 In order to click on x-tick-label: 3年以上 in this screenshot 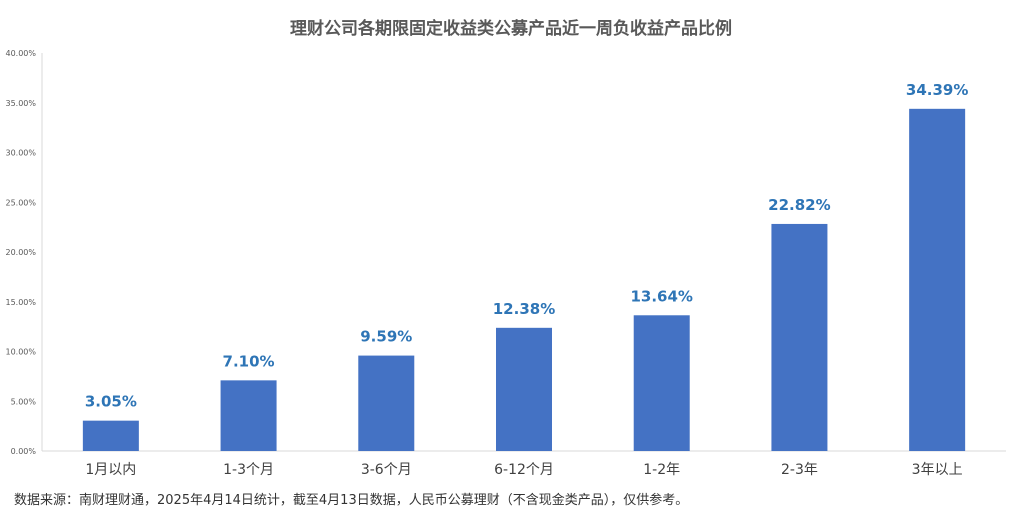, I will do `click(937, 470)`.